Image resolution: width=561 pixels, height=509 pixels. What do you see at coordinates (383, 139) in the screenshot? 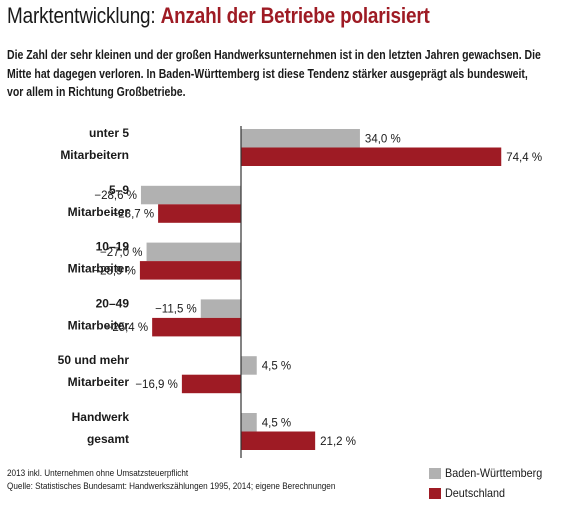
I see `data-label: 34,0 %` at bounding box center [383, 139].